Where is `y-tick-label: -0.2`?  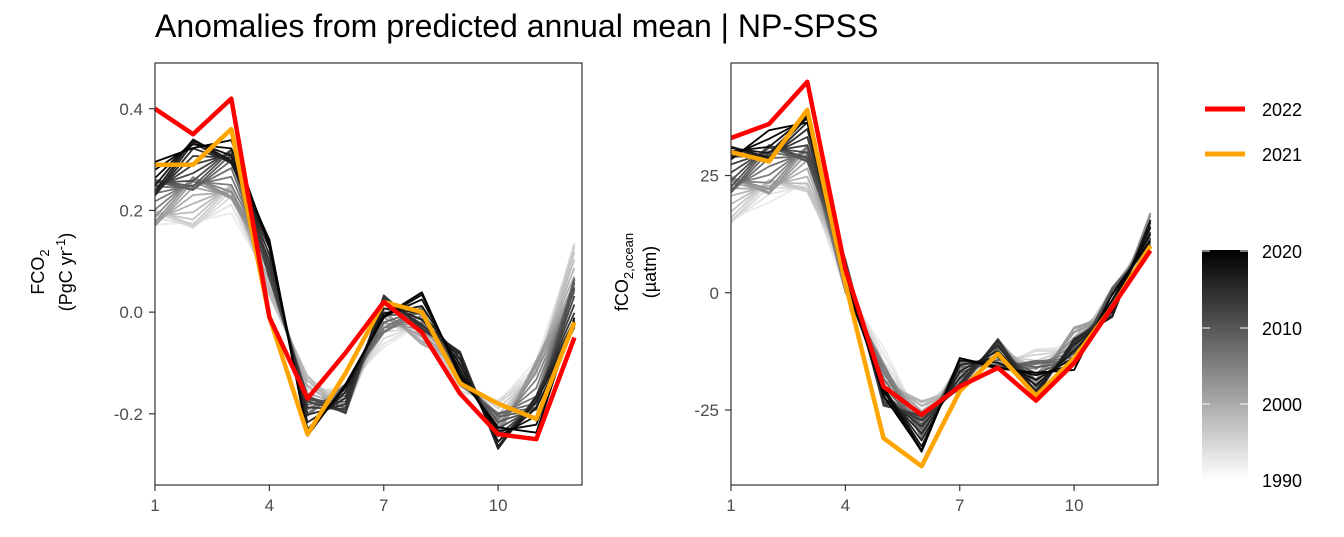
y-tick-label: -0.2 is located at coordinates (128, 414).